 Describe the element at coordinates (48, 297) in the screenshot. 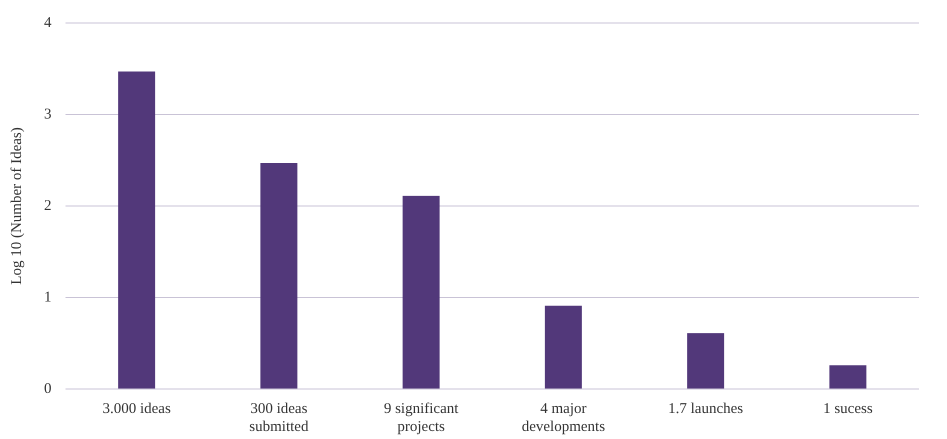

I see `y-tick-label: 1` at that location.